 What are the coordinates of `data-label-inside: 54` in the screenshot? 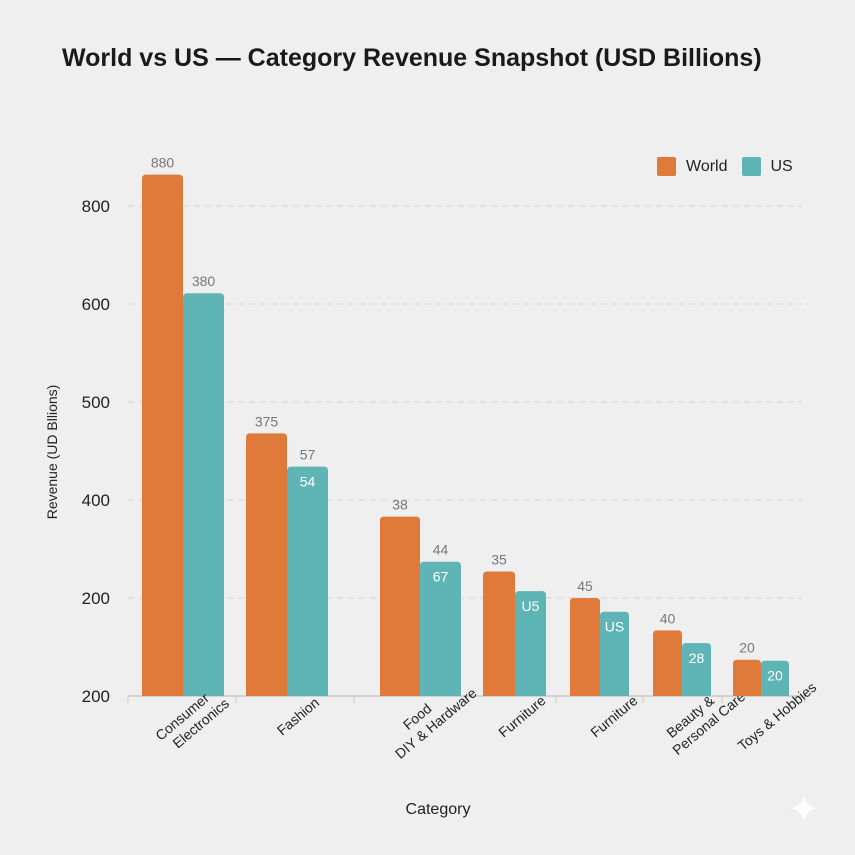 It's located at (308, 482).